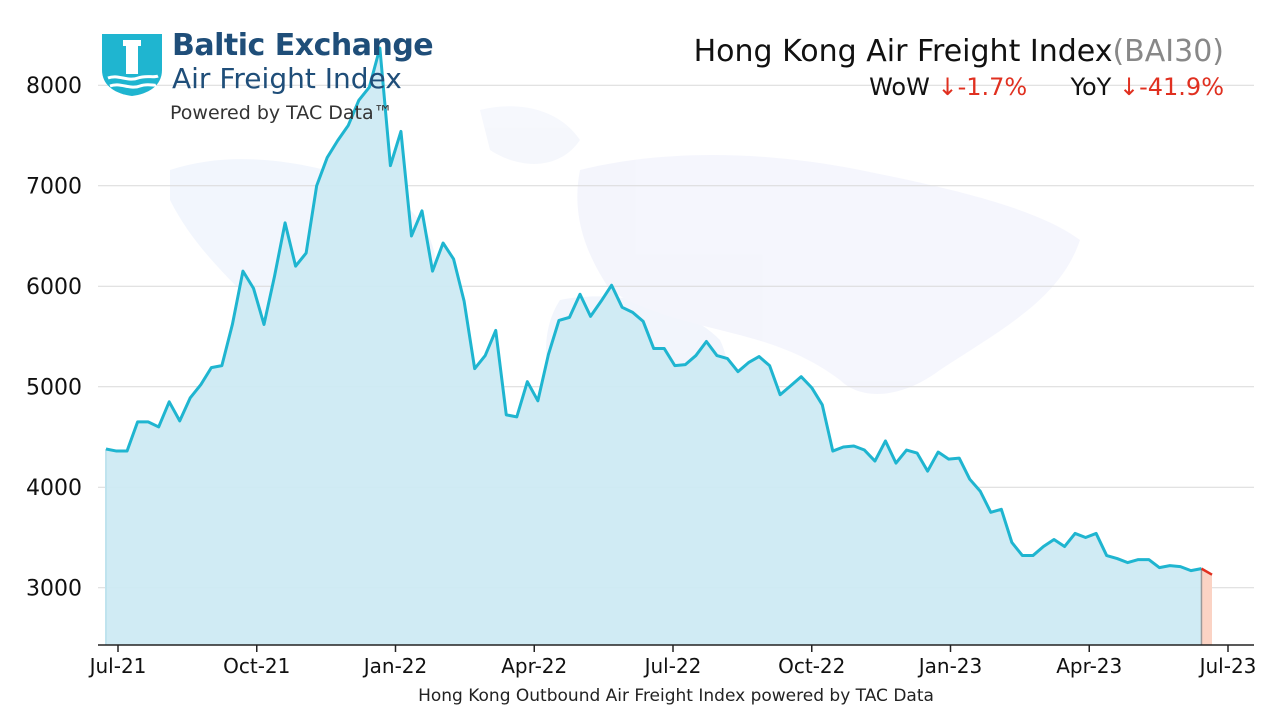 The width and height of the screenshot is (1280, 720). What do you see at coordinates (672, 666) in the screenshot?
I see `x-tick-label: Jul-22` at bounding box center [672, 666].